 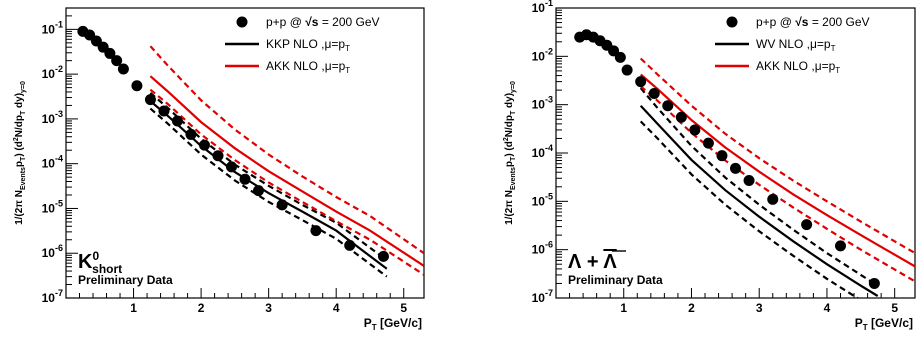 I want to click on legend-label: WV NLO ,μ=pT, so click(x=796, y=45).